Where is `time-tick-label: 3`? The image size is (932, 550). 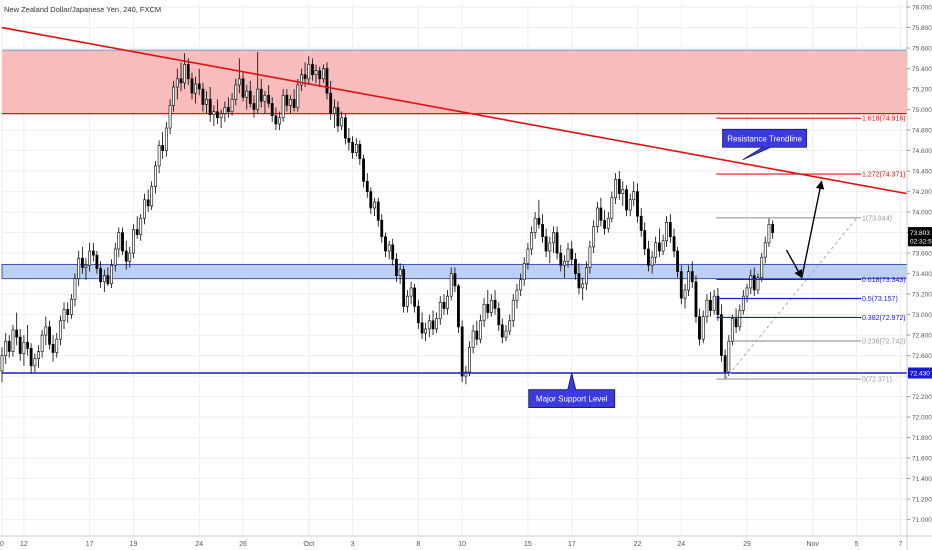
time-tick-label: 3 is located at coordinates (353, 544).